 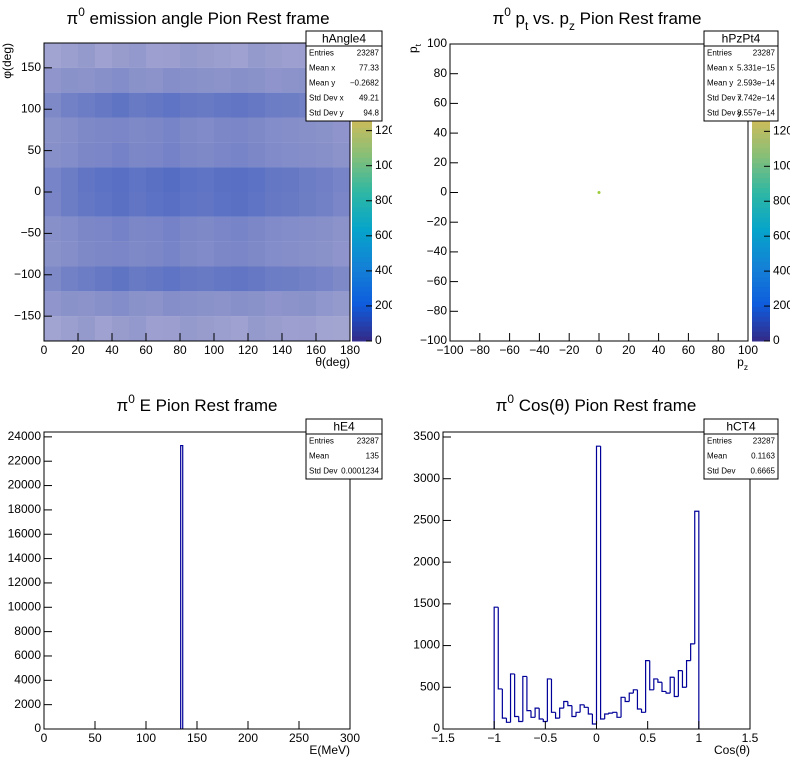 What do you see at coordinates (430, 686) in the screenshot?
I see `y-tick-label: 500` at bounding box center [430, 686].